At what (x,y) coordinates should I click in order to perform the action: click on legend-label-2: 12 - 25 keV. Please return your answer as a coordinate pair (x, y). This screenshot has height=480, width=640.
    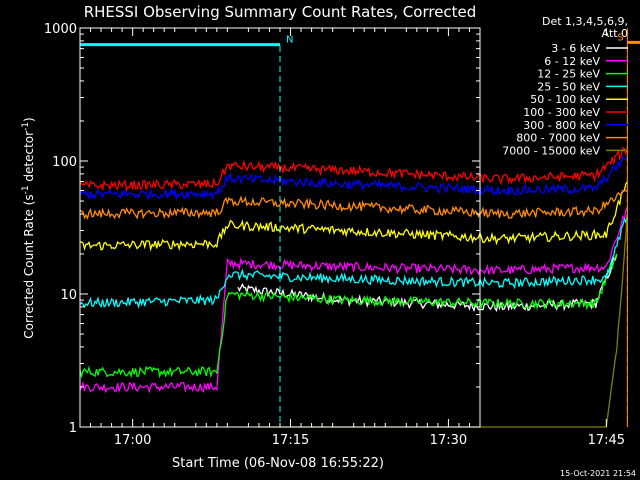
    Looking at the image, I should click on (568, 74).